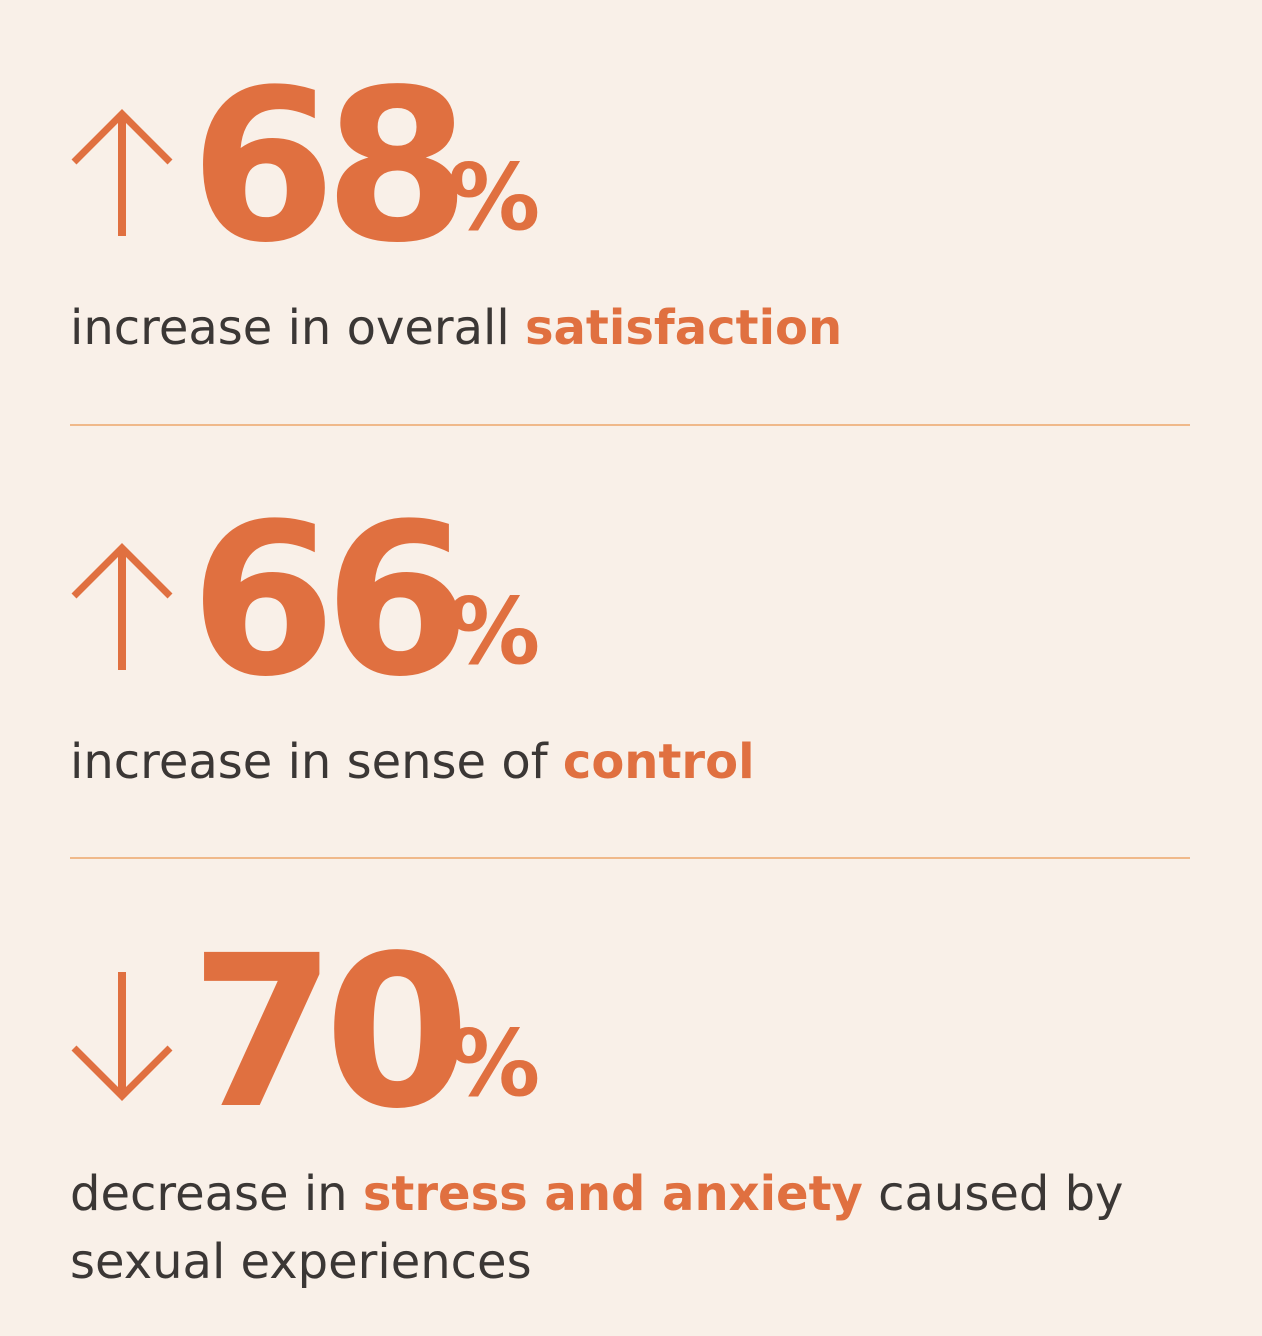  Describe the element at coordinates (612, 1194) in the screenshot. I see `caption-highlight: stress and anxiety` at that location.